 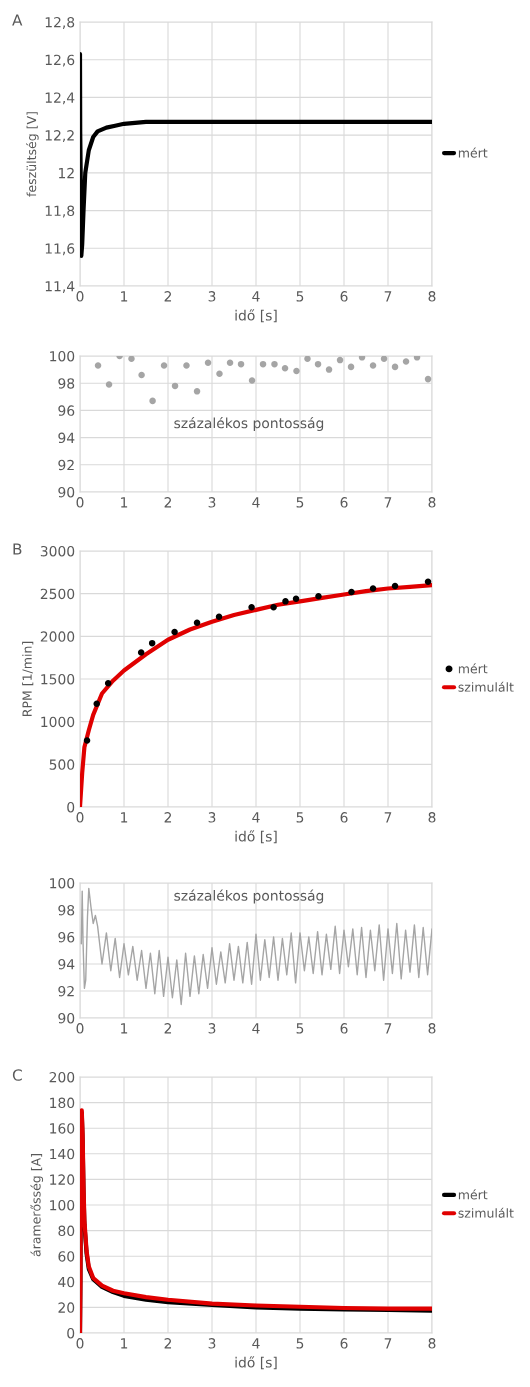 I want to click on y-tick-label: 98, so click(x=66, y=383).